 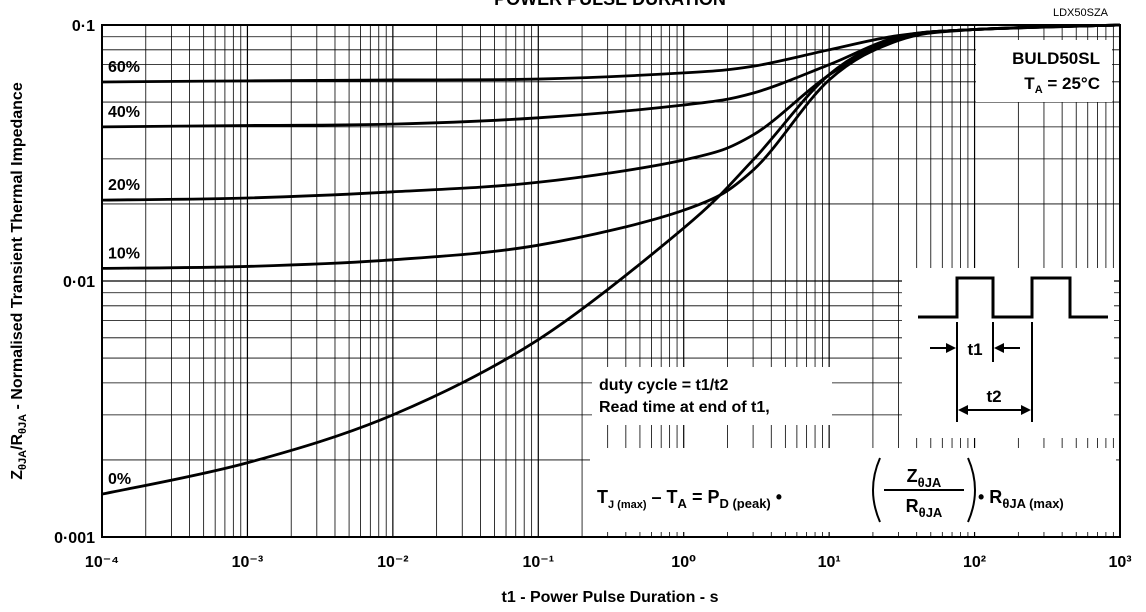 I want to click on formula-left: TJ (max) – TA = PD (peak) •, so click(x=689, y=499).